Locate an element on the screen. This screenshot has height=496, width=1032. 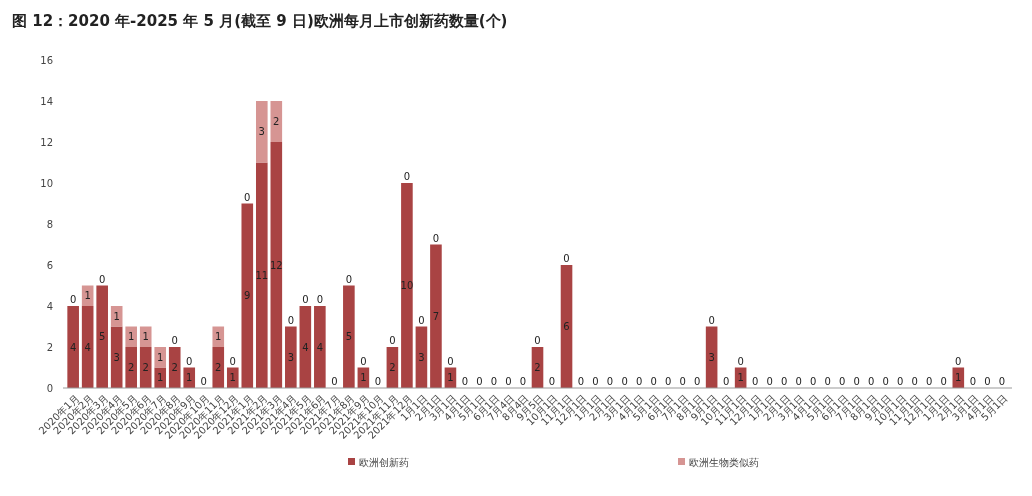
data-label: 7 is located at coordinates (436, 316).